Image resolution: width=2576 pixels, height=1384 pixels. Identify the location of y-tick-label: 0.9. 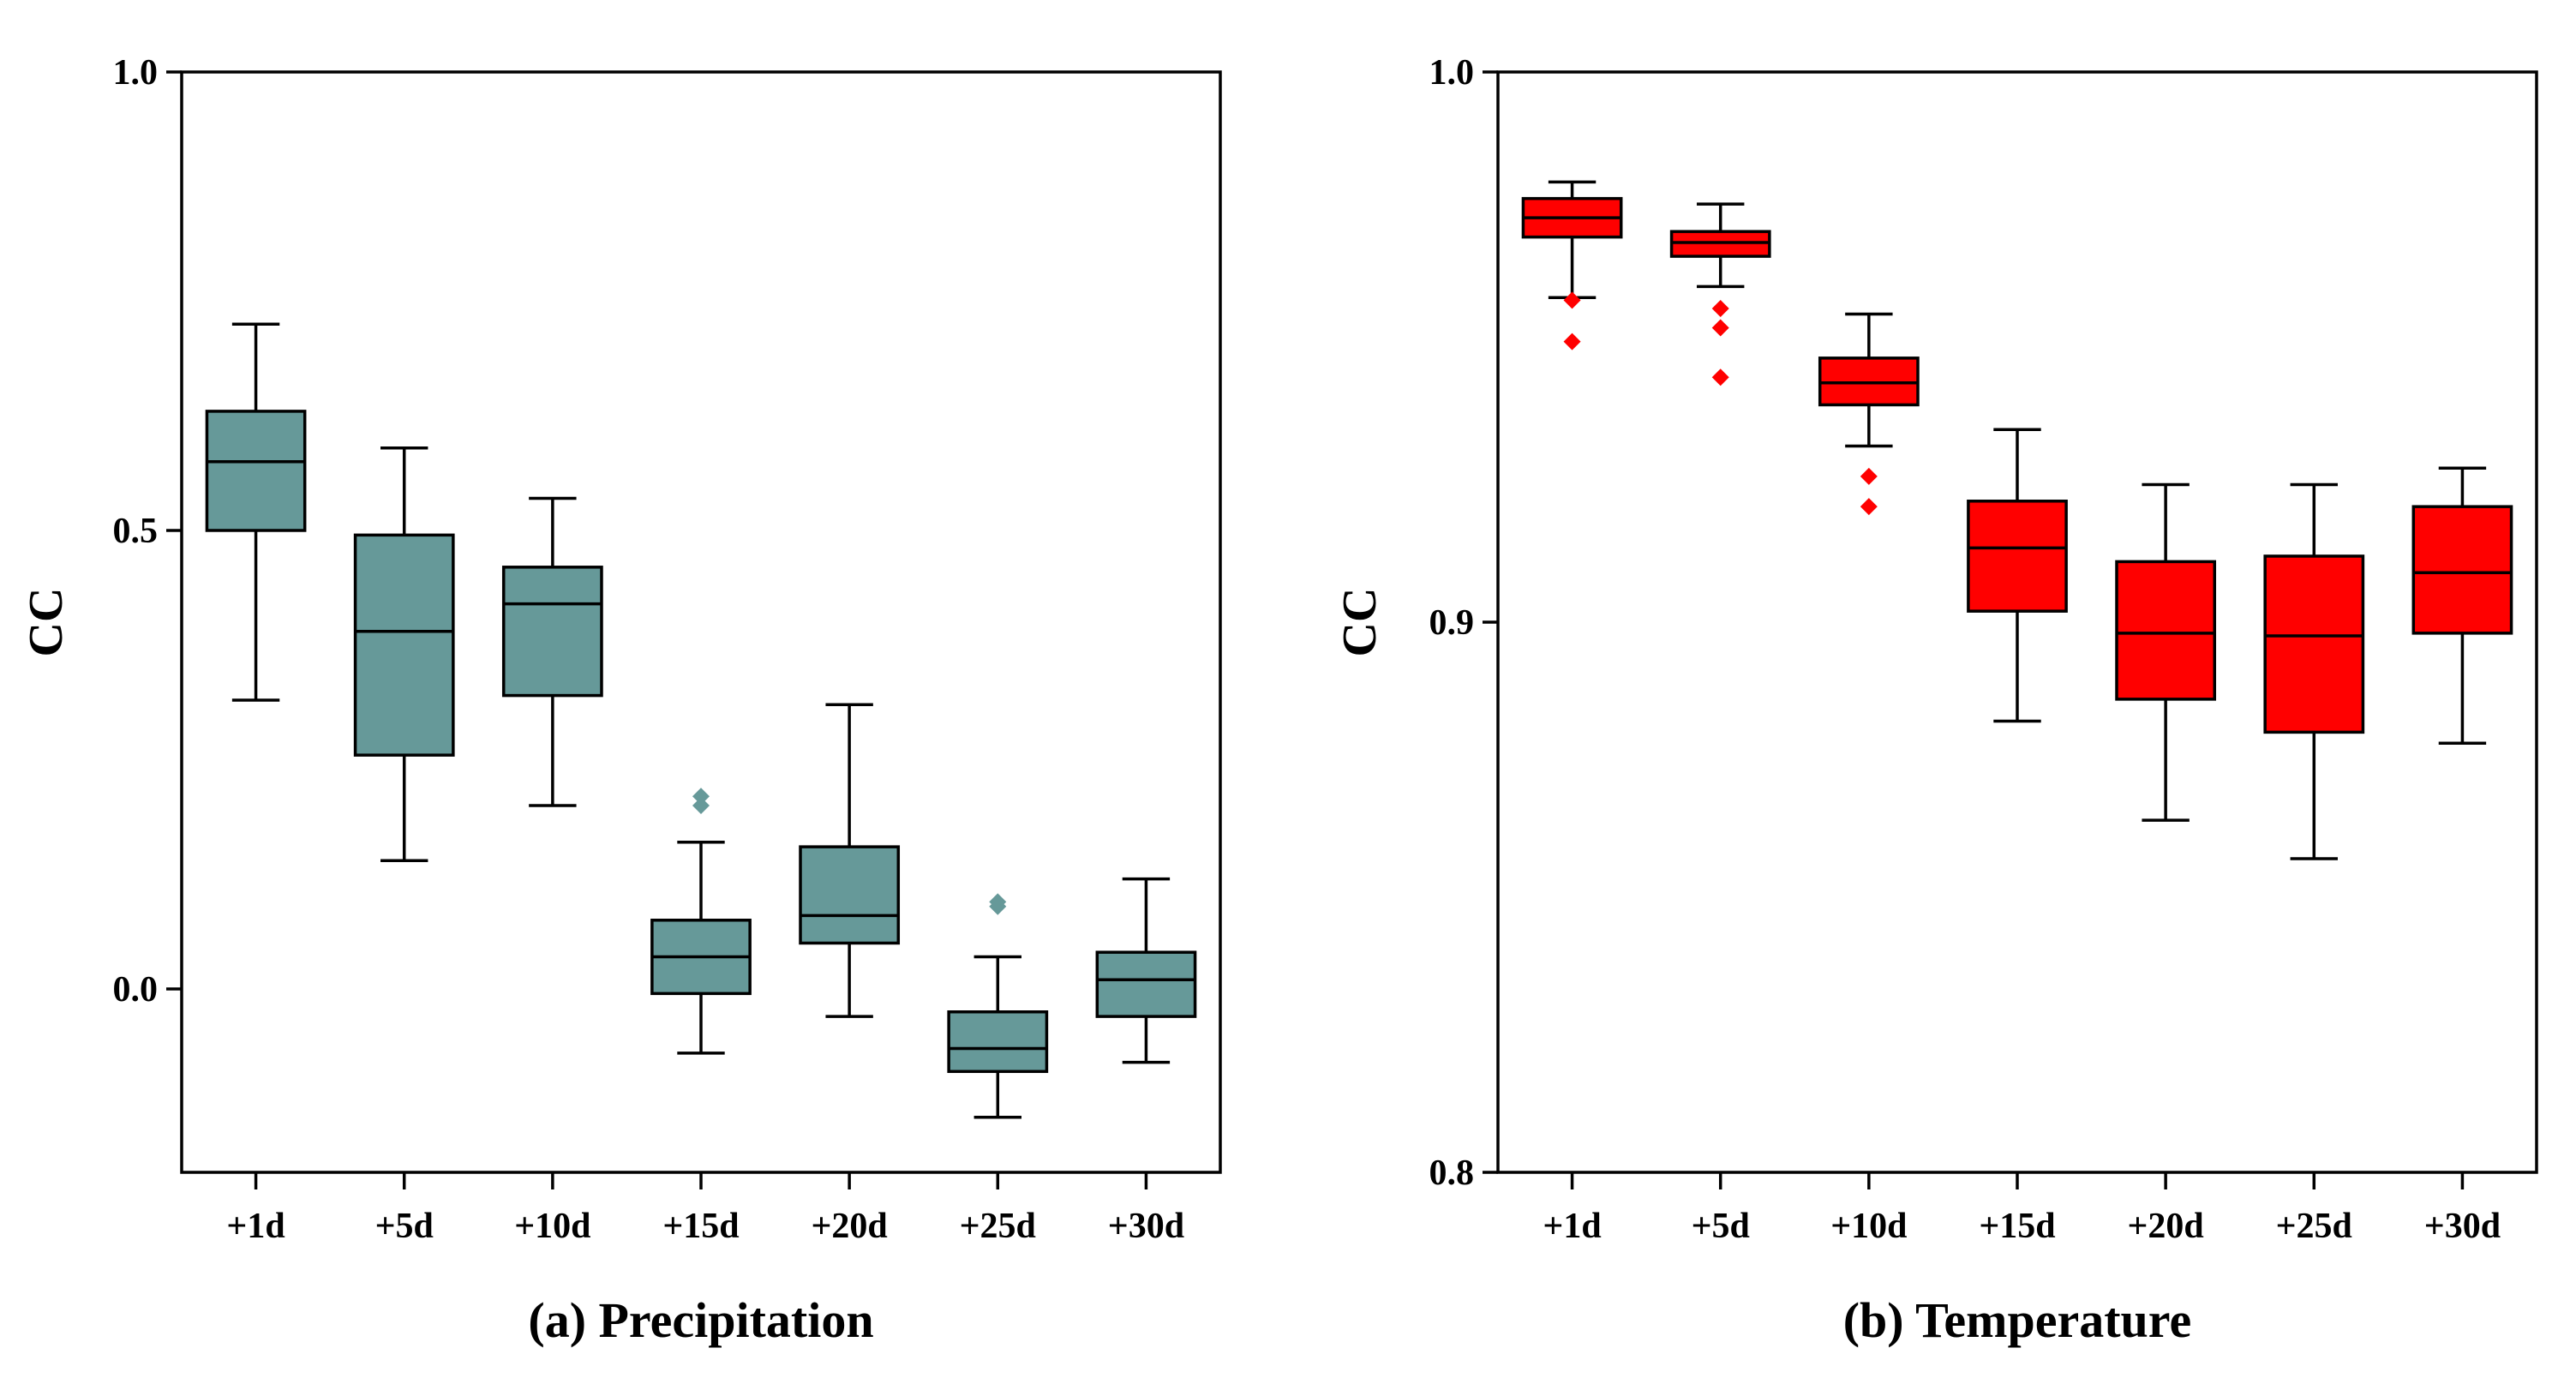
(1452, 623).